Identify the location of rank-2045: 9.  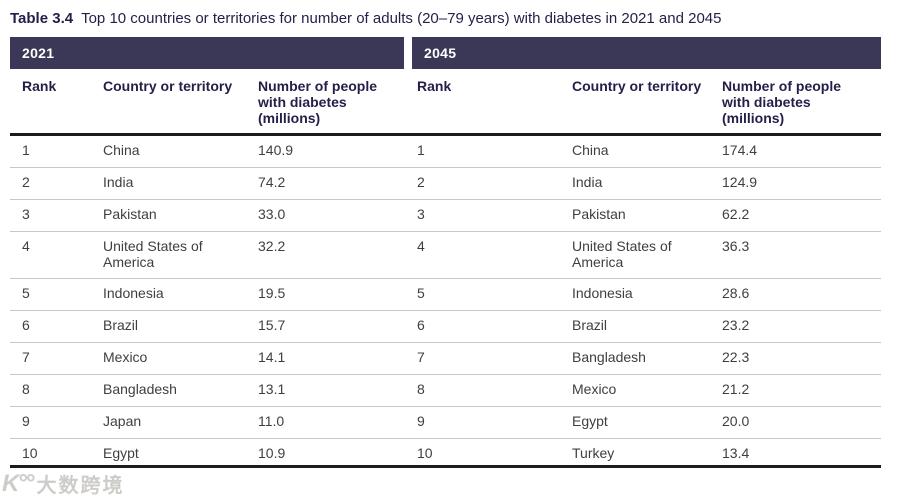
(421, 421).